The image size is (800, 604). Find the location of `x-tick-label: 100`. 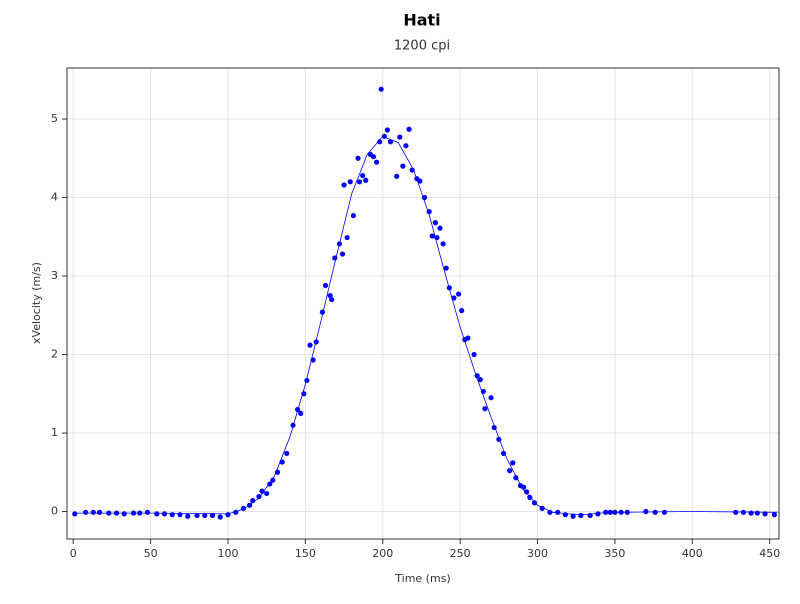

x-tick-label: 100 is located at coordinates (227, 553).